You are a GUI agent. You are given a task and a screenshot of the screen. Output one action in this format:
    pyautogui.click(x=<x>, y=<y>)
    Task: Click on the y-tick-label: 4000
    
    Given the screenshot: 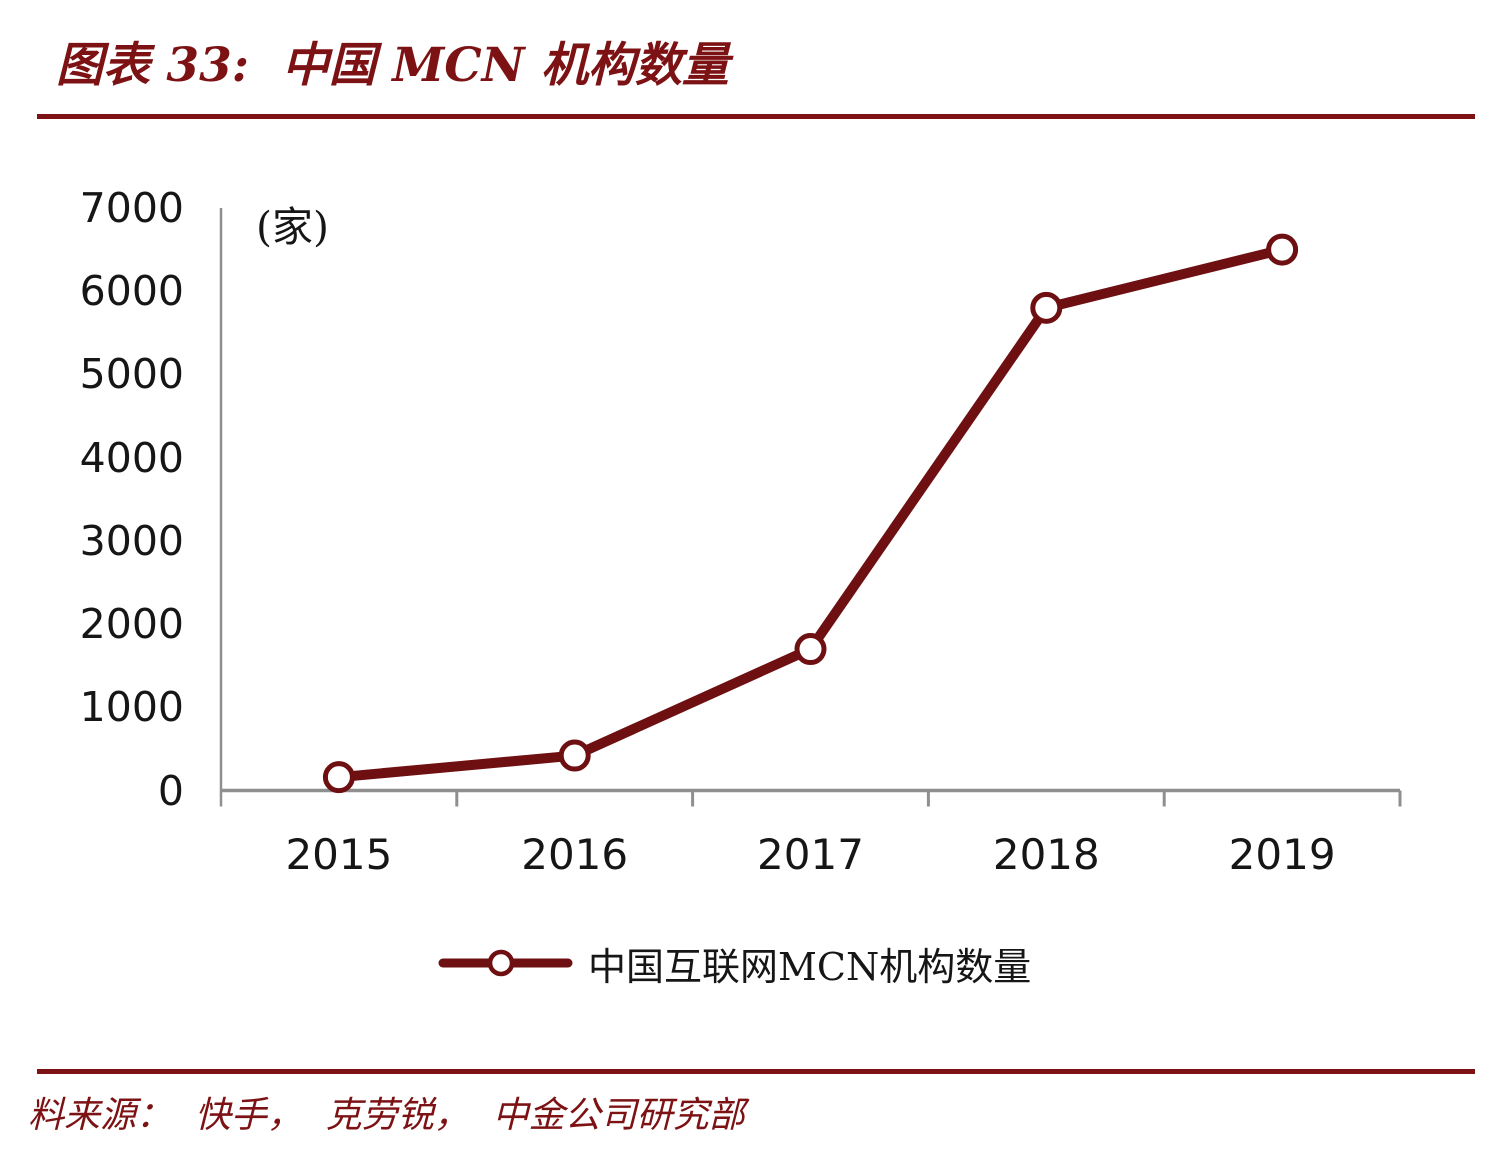 What is the action you would take?
    pyautogui.click(x=131, y=457)
    